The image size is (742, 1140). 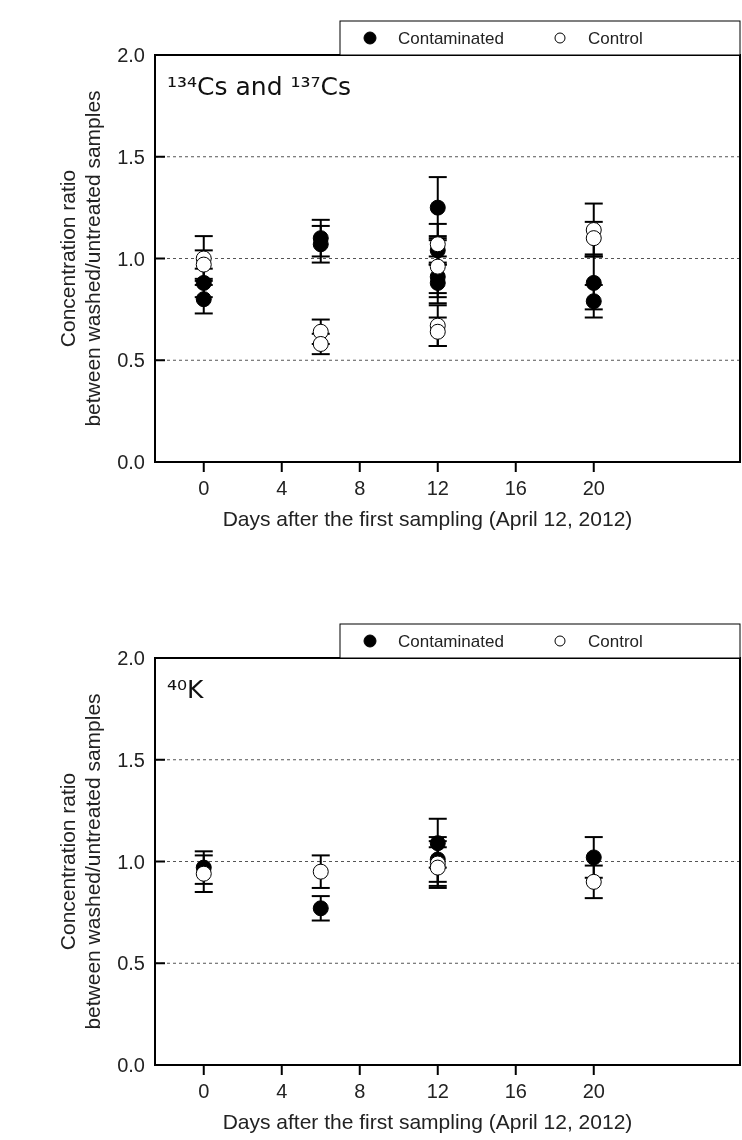 I want to click on annotation: ¹³⁴Cs and ¹³⁷Cs, so click(x=259, y=86).